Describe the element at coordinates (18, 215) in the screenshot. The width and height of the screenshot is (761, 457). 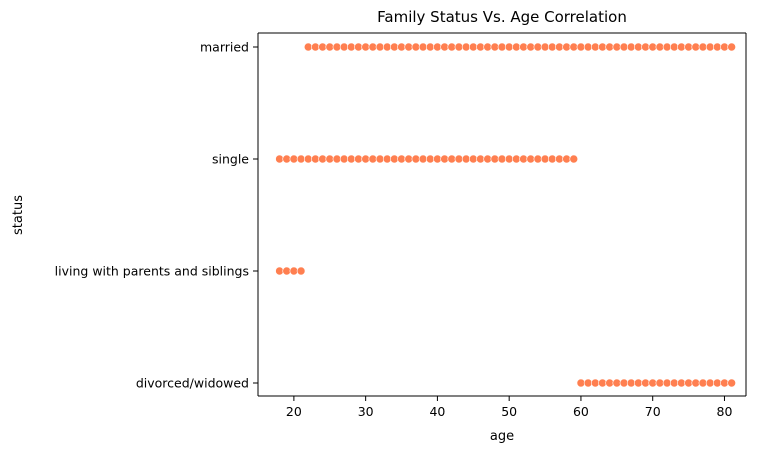
I see `y-axis-label: status` at that location.